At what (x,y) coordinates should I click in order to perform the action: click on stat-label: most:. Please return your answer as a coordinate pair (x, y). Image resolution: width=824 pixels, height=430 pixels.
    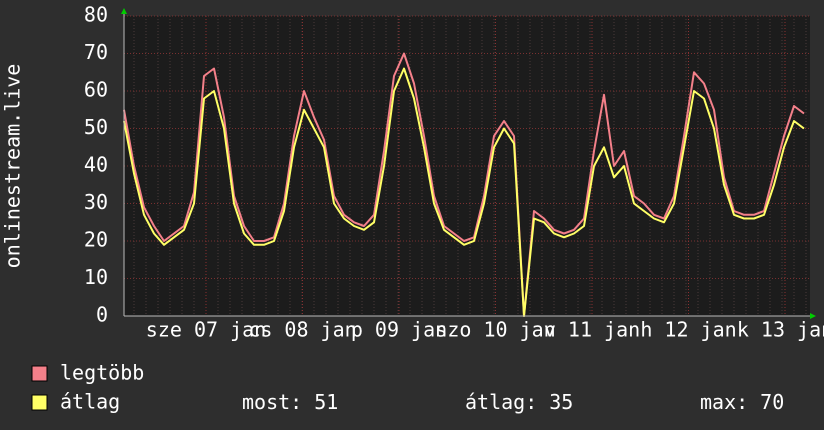
    Looking at the image, I should click on (272, 402).